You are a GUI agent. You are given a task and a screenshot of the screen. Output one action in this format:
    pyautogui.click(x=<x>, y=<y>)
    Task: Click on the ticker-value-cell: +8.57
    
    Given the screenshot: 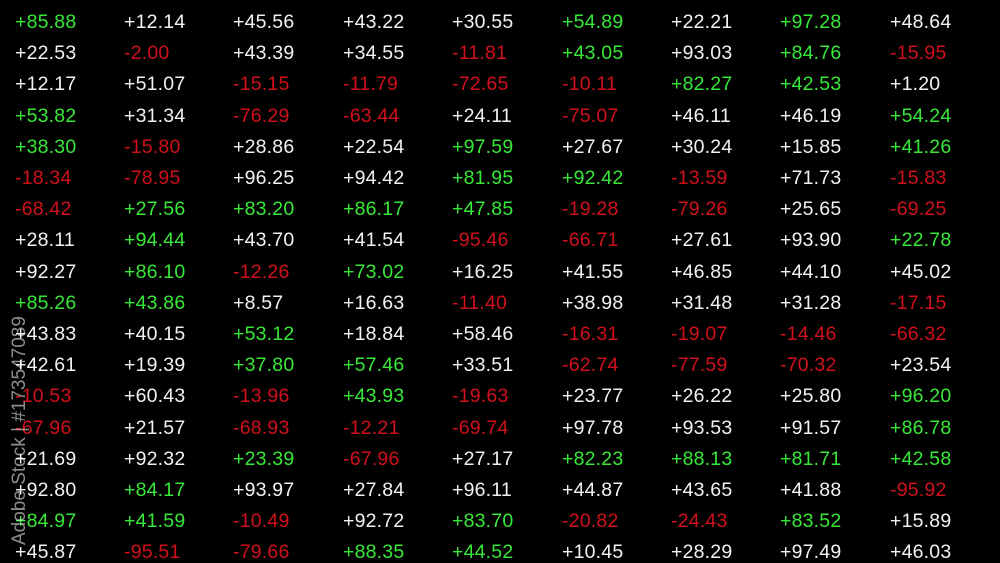 What is the action you would take?
    pyautogui.click(x=258, y=302)
    